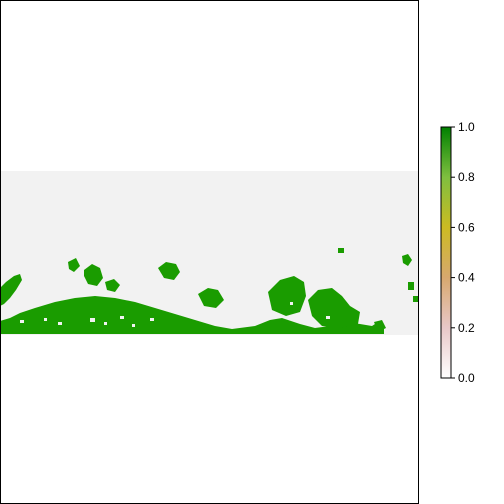 This screenshot has height=504, width=504. What do you see at coordinates (466, 378) in the screenshot?
I see `legend-tick-label: 0.0` at bounding box center [466, 378].